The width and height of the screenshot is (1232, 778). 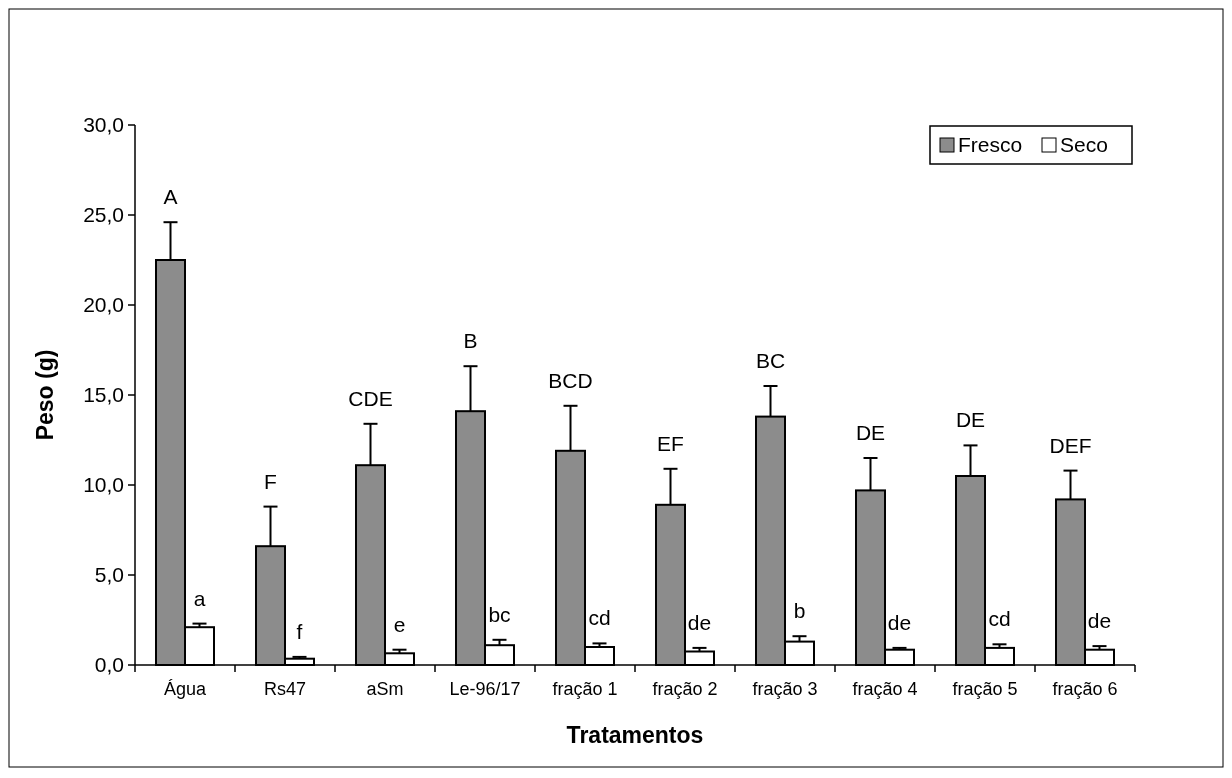 I want to click on annotation: F, so click(x=270, y=481).